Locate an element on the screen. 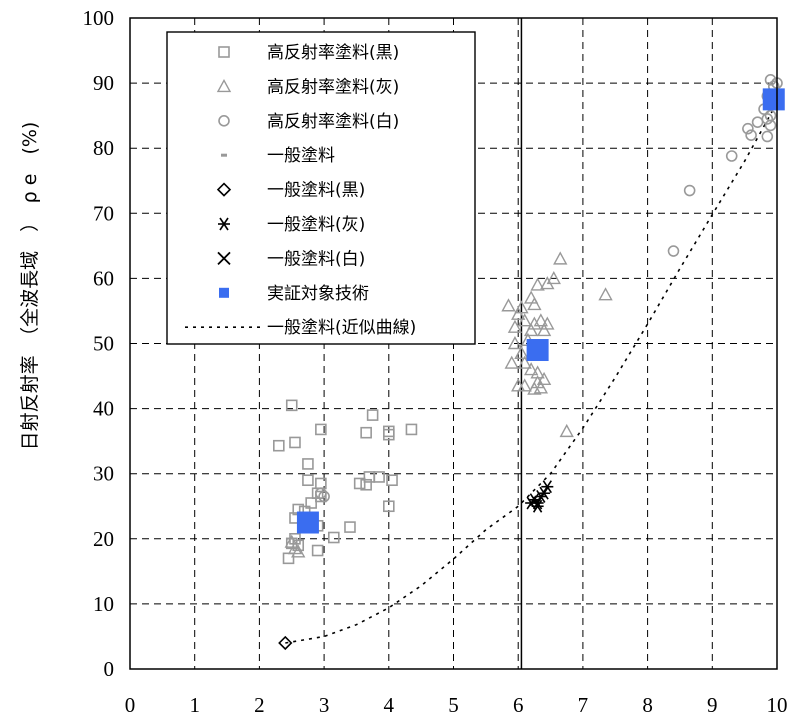 The height and width of the screenshot is (718, 787). legend-label: 高反射率塗料(灰) is located at coordinates (333, 86).